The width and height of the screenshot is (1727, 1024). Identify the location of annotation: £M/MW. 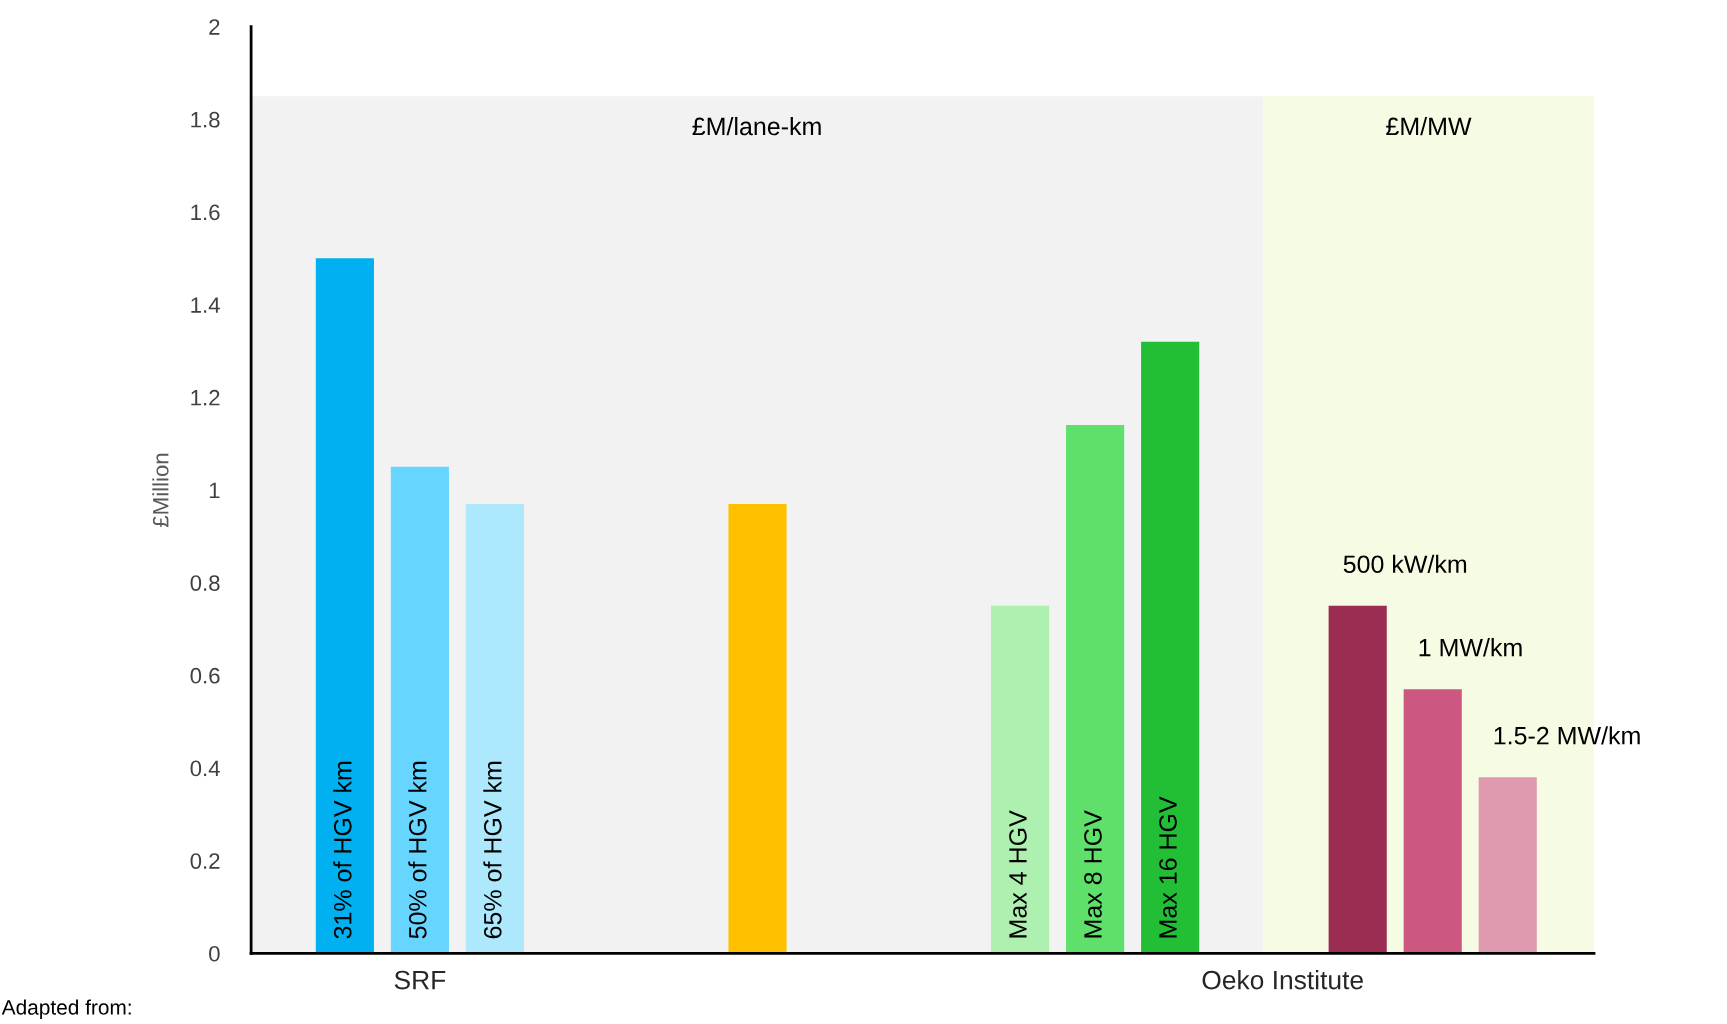
(1429, 126).